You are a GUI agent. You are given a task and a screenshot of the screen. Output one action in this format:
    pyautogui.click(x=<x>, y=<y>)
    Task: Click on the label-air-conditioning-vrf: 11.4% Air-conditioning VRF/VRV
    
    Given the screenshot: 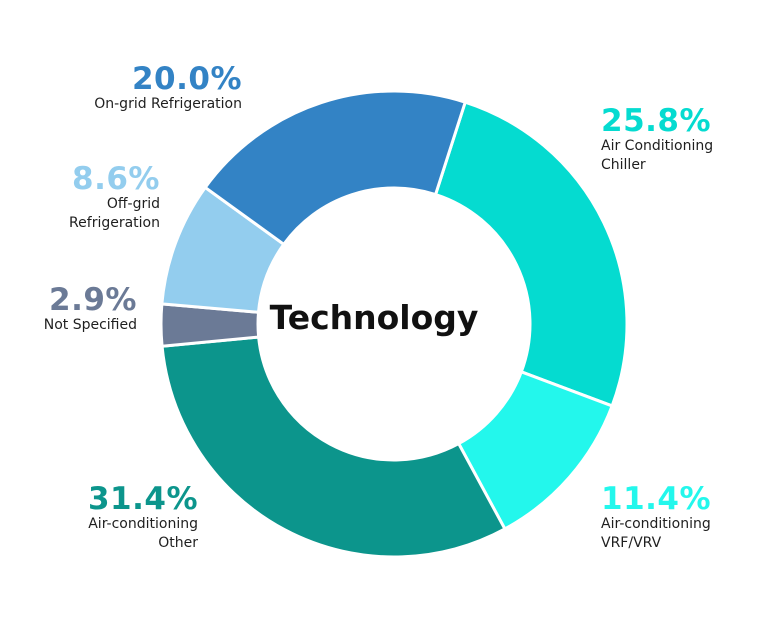 What is the action you would take?
    pyautogui.click(x=656, y=518)
    